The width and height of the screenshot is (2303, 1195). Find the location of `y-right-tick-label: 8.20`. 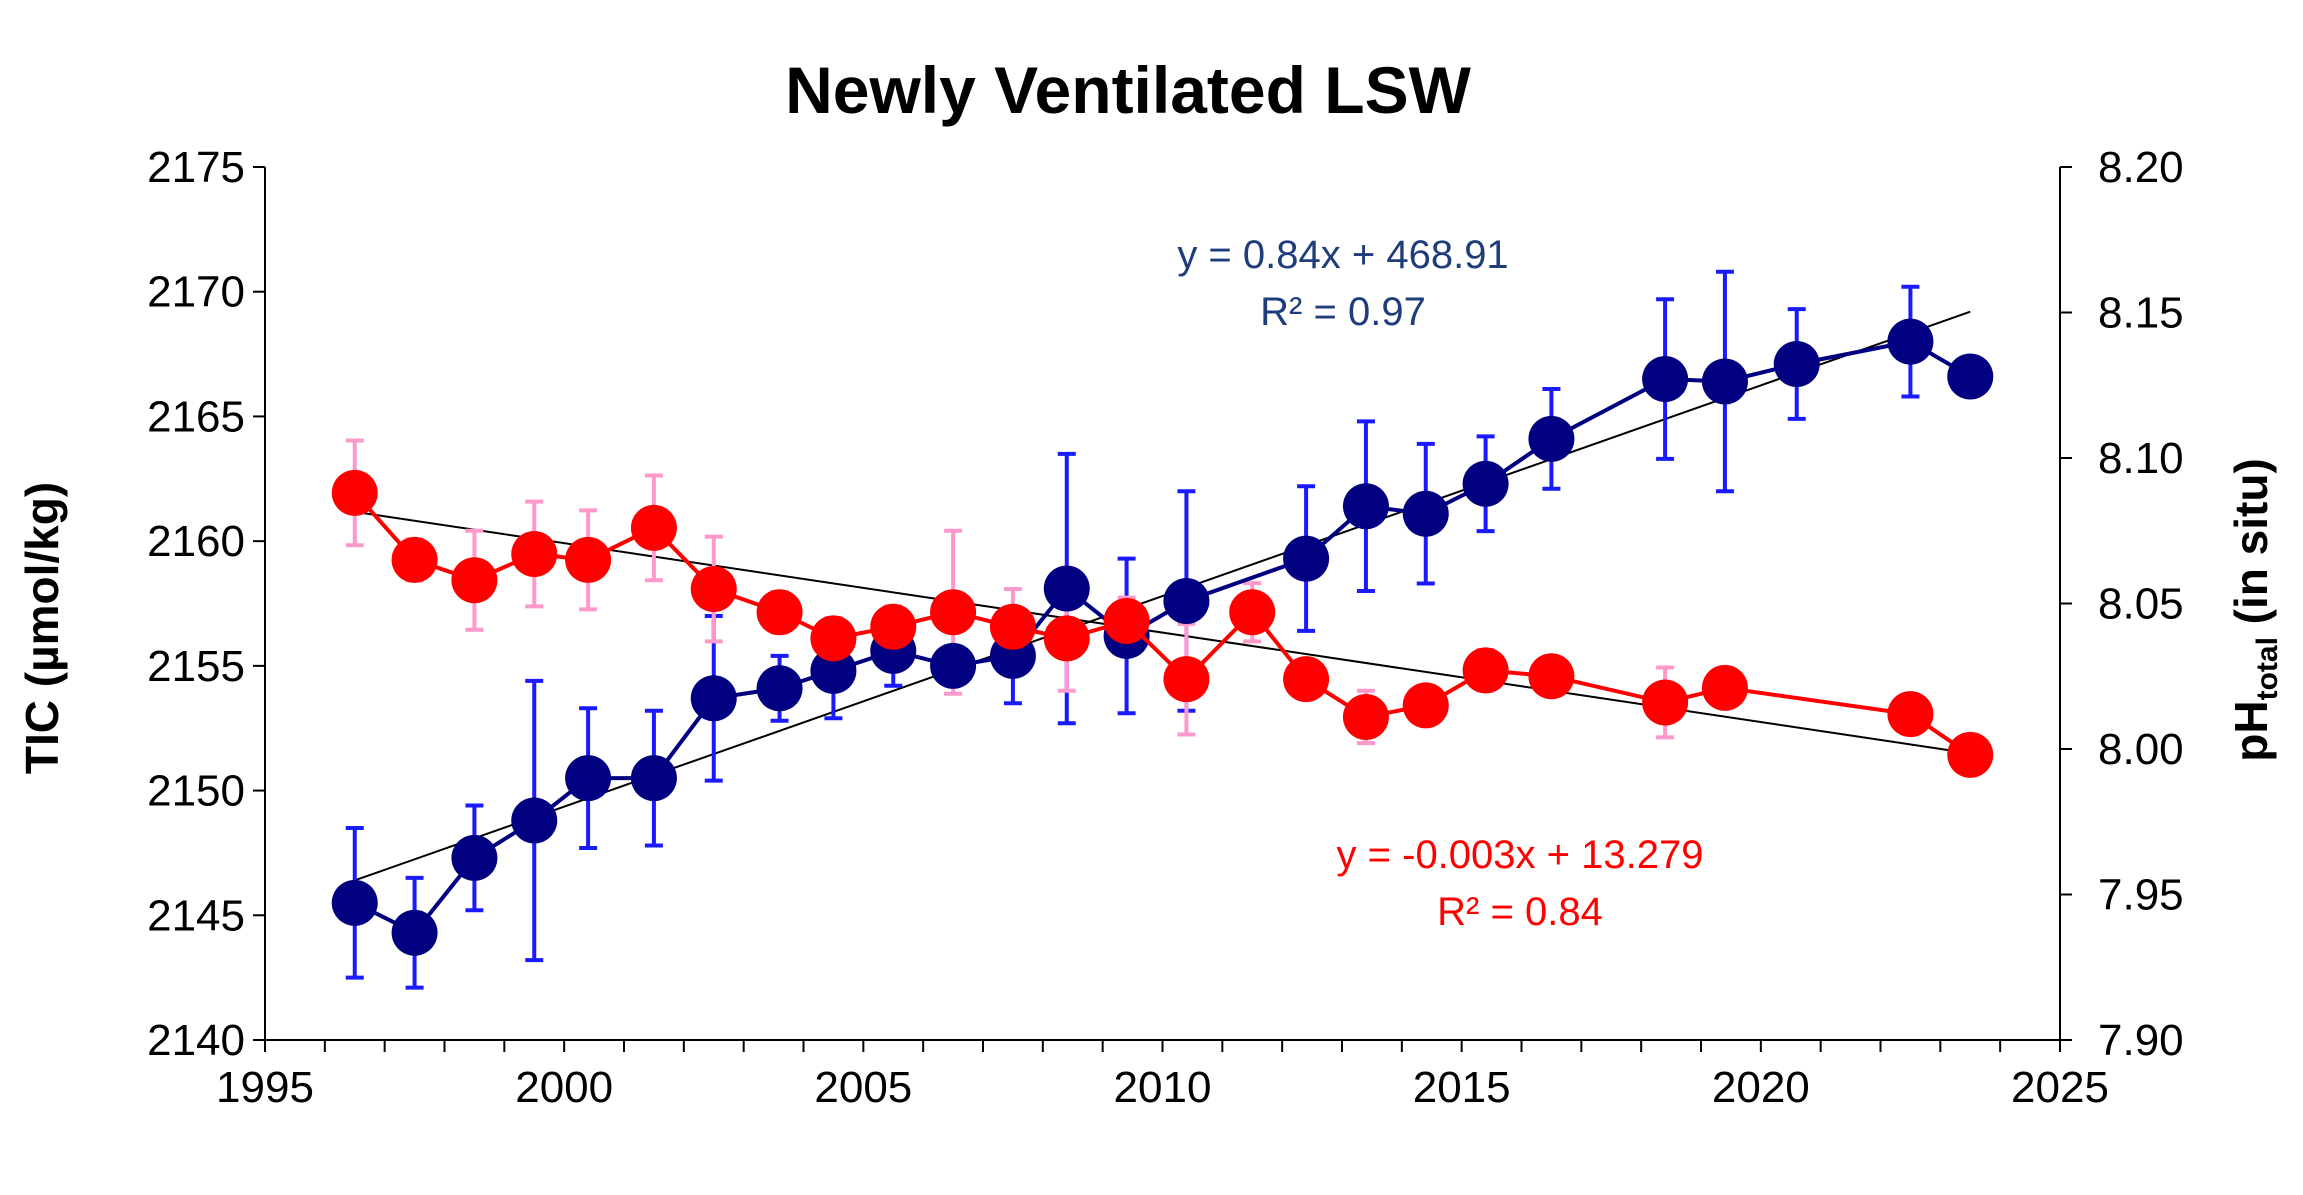

y-right-tick-label: 8.20 is located at coordinates (2141, 167).